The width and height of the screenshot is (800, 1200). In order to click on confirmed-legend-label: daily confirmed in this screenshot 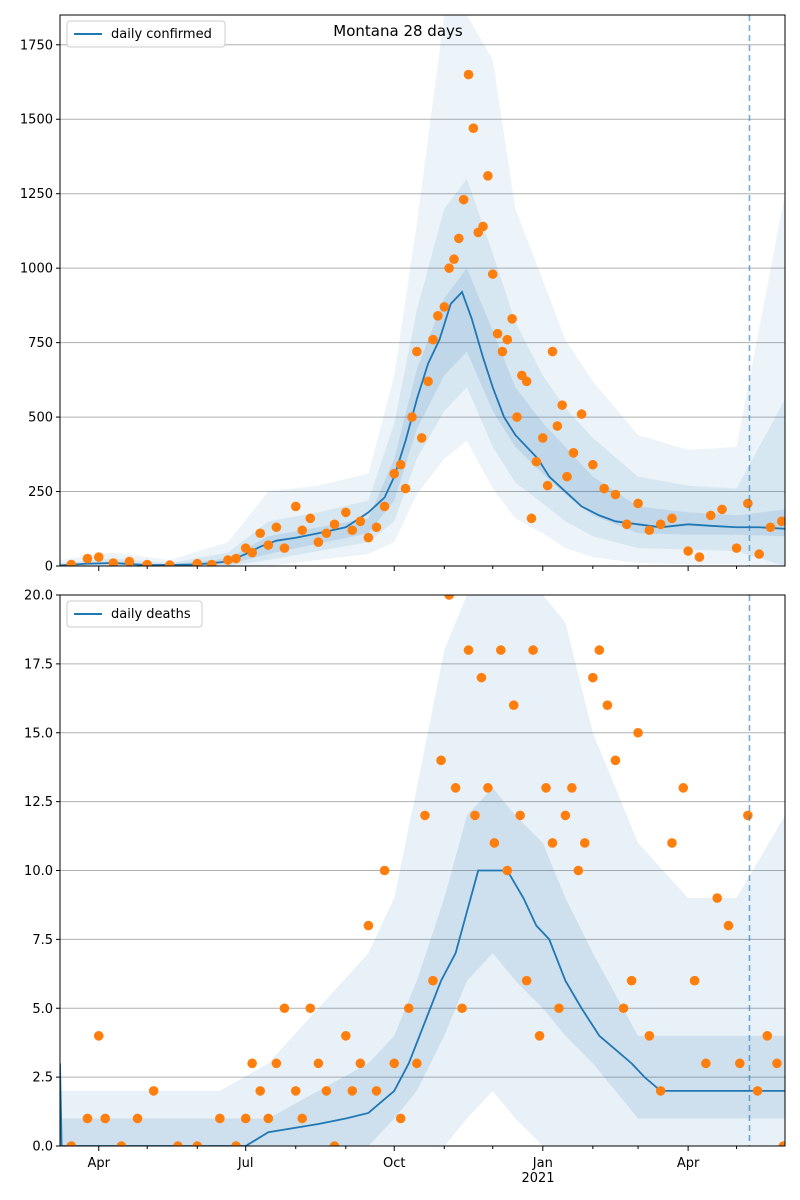, I will do `click(161, 34)`.